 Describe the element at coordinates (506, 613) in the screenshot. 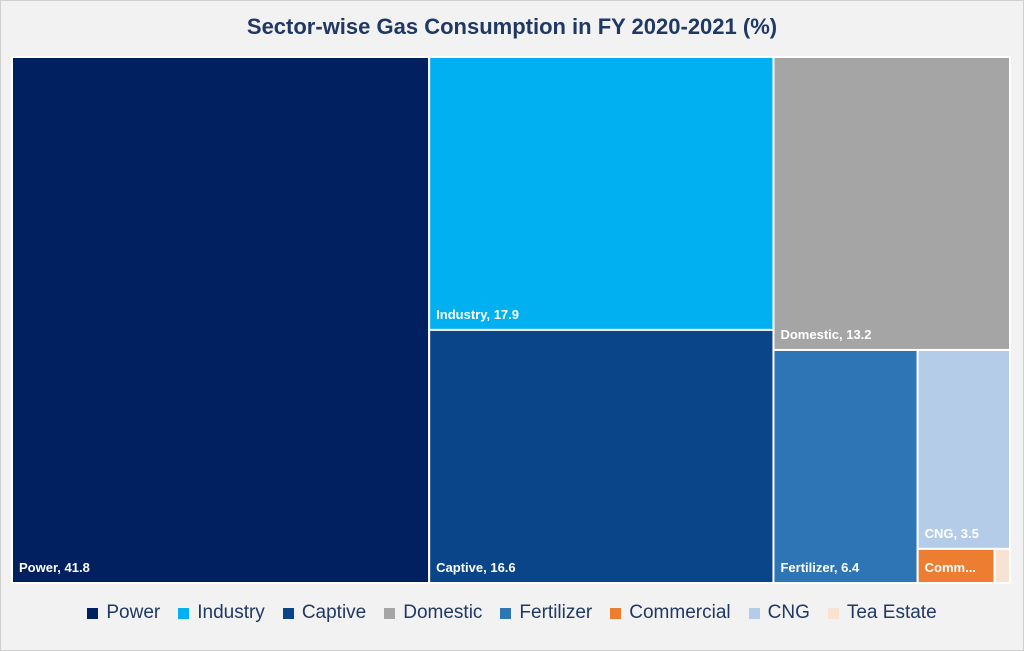

I see `legend-swatch-fertilizer` at that location.